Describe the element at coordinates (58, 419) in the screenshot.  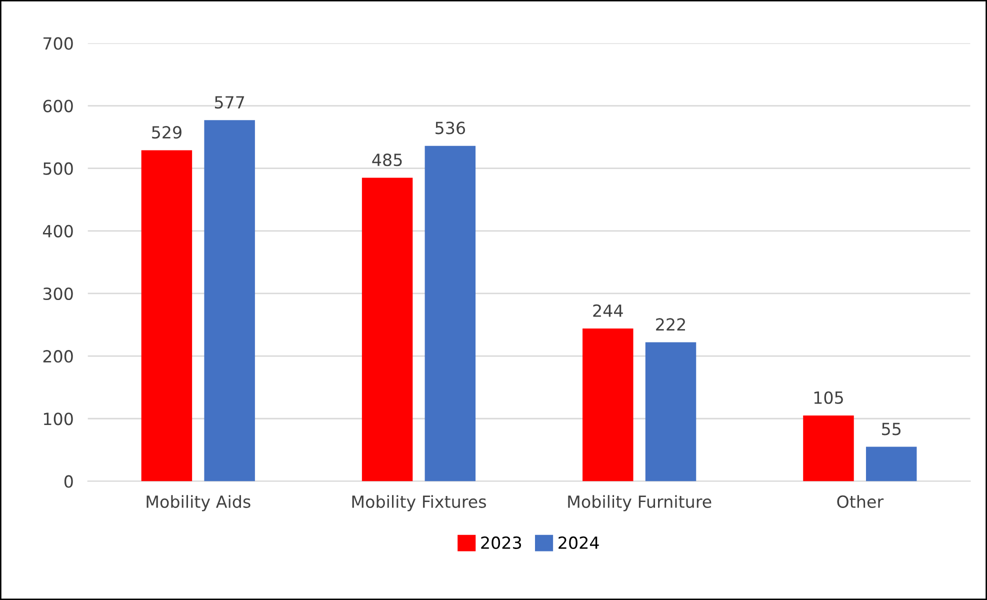
I see `y-tick-label: 100` at that location.